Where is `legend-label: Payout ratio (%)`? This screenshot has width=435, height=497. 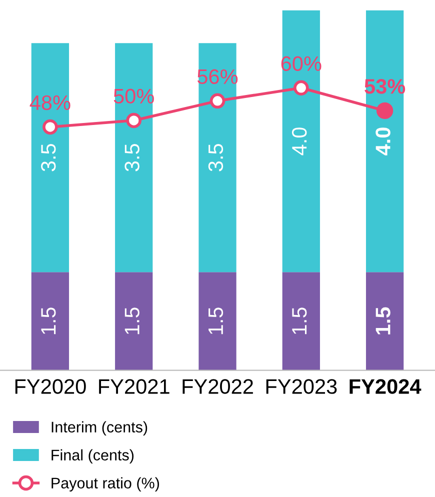 legend-label: Payout ratio (%) is located at coordinates (105, 484).